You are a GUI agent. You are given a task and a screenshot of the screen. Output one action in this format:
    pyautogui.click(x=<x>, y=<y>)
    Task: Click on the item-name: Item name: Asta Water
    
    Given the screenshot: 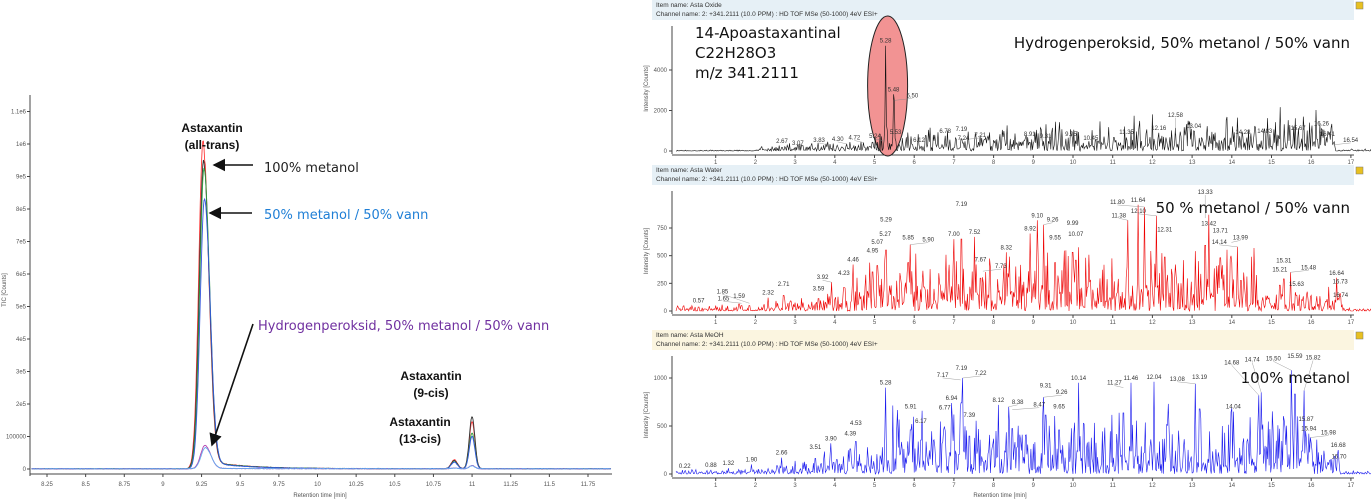 What is the action you would take?
    pyautogui.click(x=689, y=170)
    